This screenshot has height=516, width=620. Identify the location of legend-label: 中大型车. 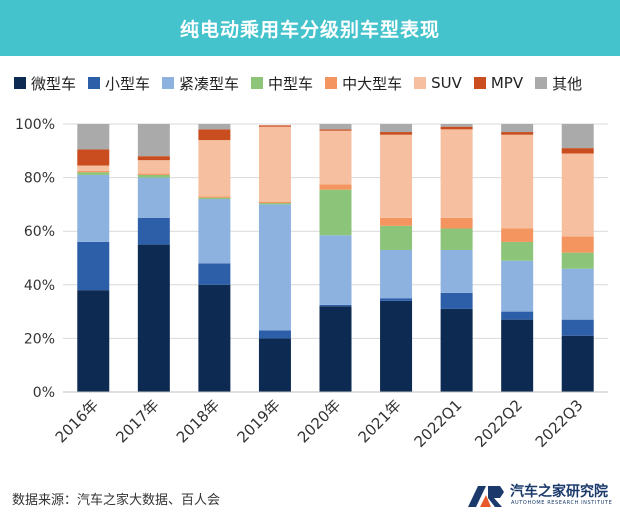
(372, 83).